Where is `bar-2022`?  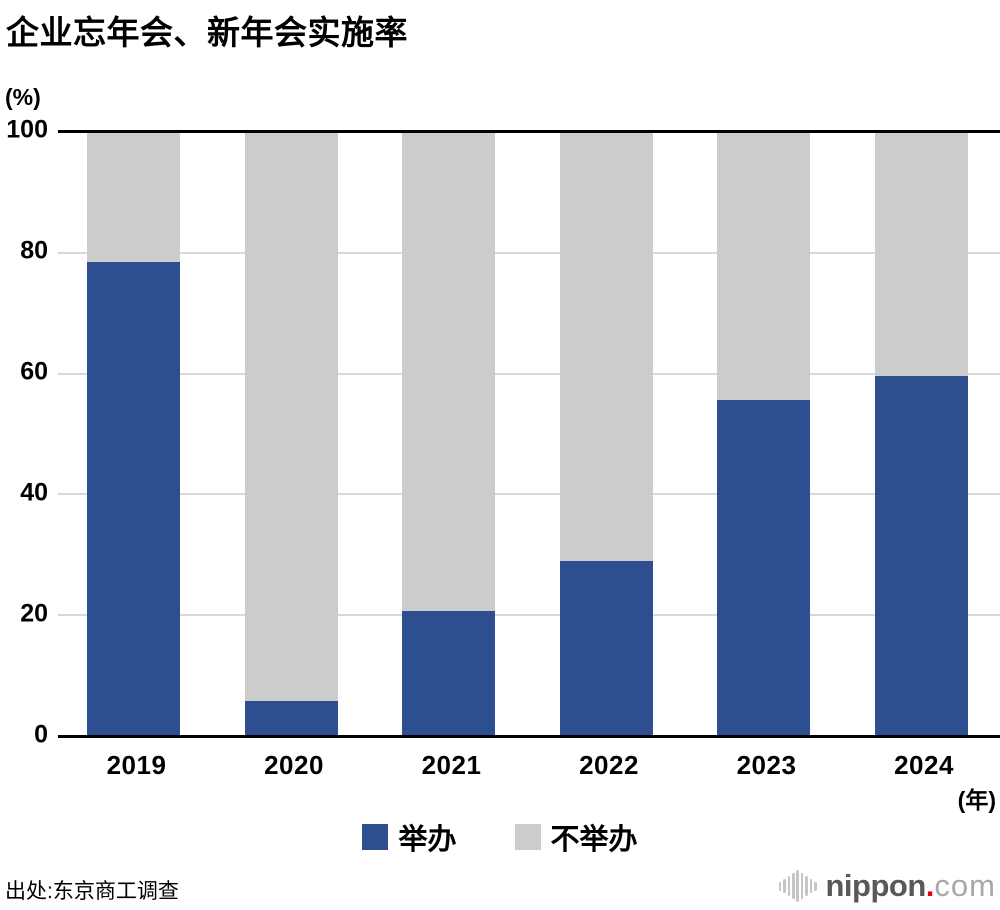 bar-2022 is located at coordinates (606, 434).